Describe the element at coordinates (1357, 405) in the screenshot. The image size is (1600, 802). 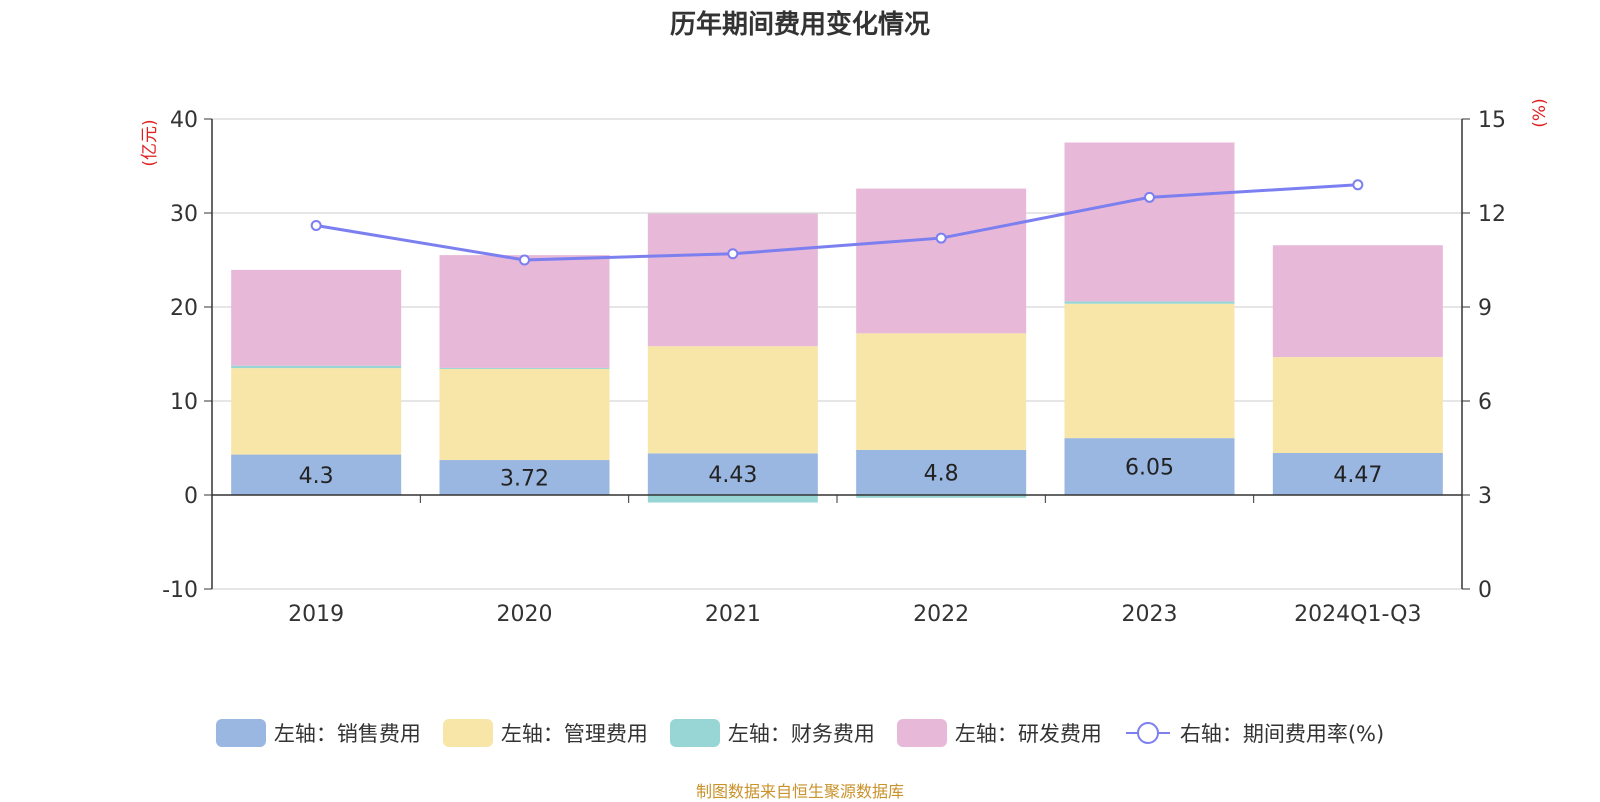
I see `bar-admin-2024q1-q3` at that location.